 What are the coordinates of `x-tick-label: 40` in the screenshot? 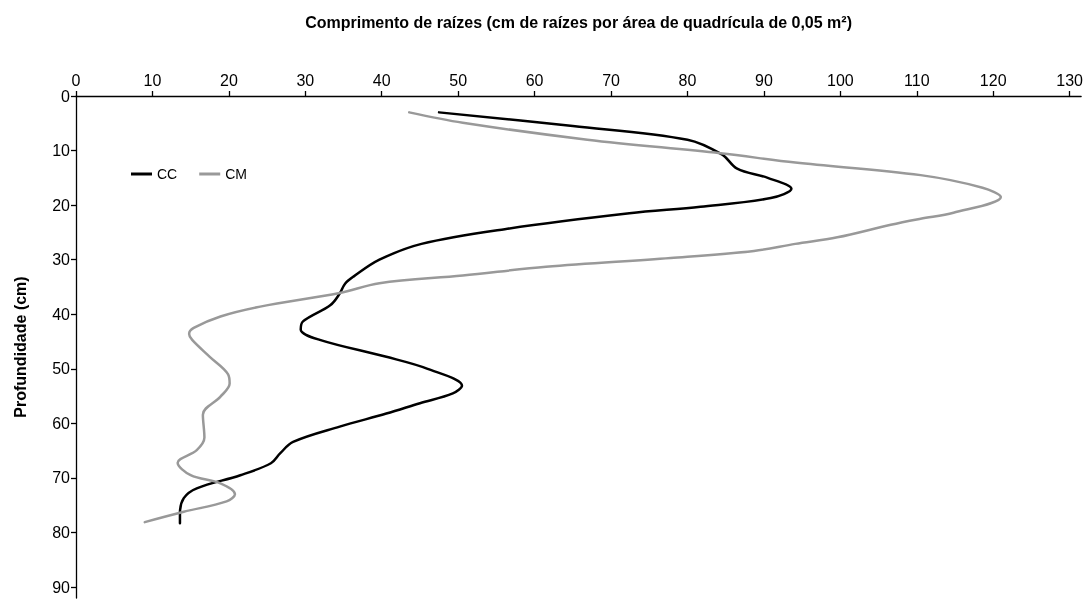 It's located at (381, 80).